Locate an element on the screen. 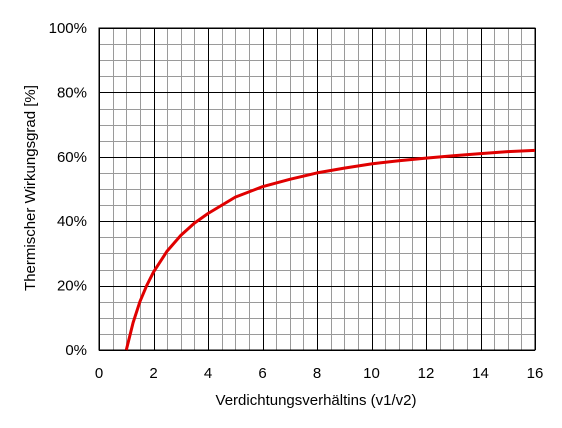  x-tick-labels: 0 2 4 6 8 10 12 14 16 is located at coordinates (319, 373).